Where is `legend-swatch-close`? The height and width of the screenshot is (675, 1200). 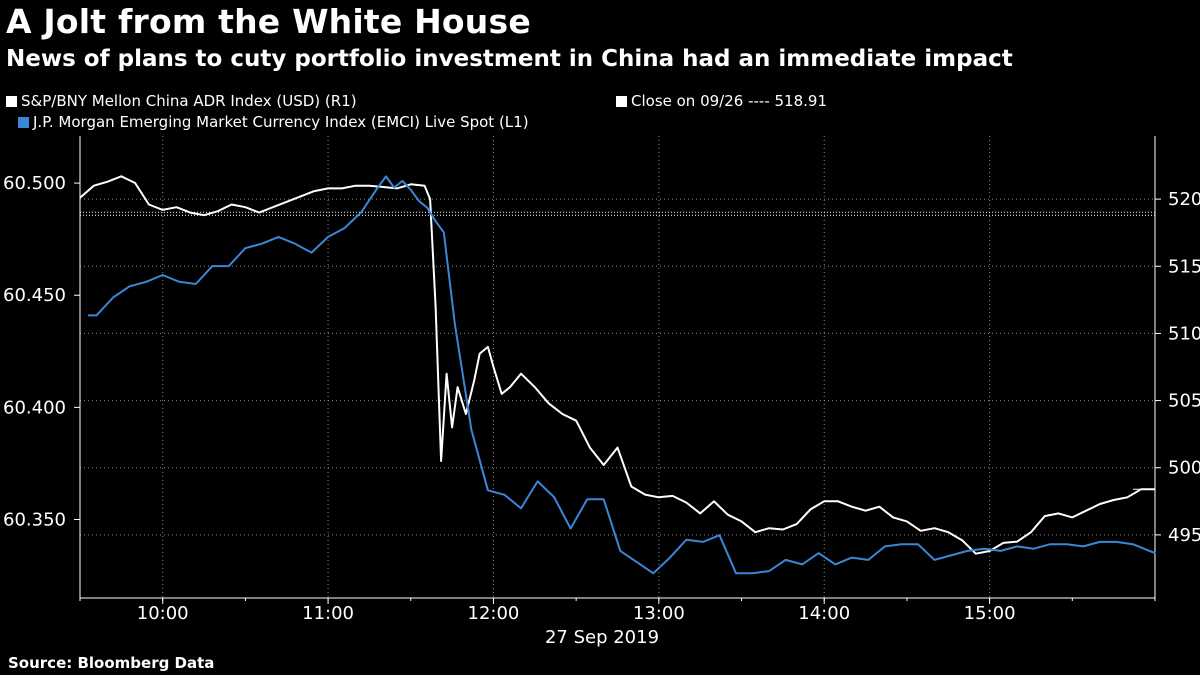
legend-swatch-close is located at coordinates (621, 101).